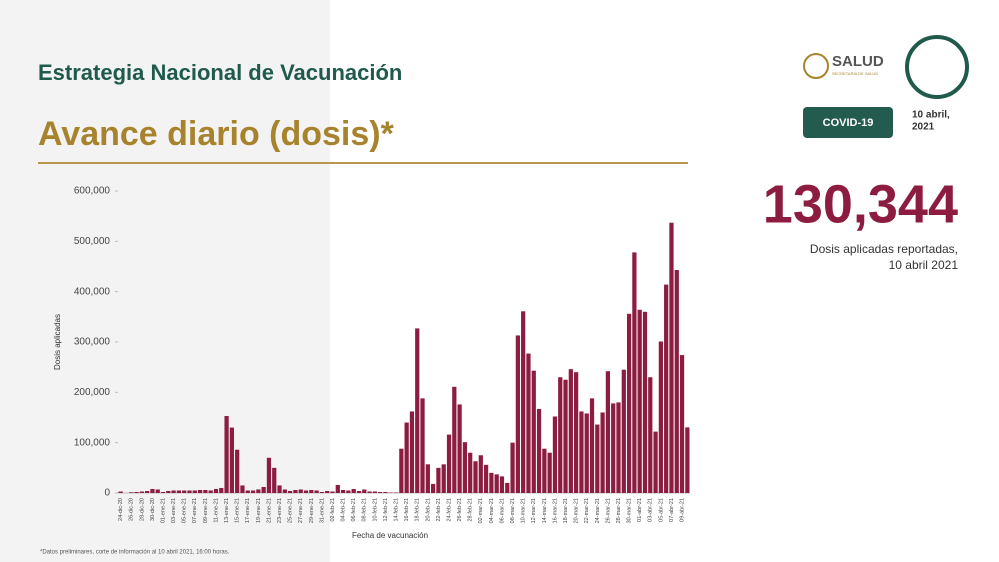 This screenshot has width=999, height=562. What do you see at coordinates (848, 122) in the screenshot?
I see `badge` at bounding box center [848, 122].